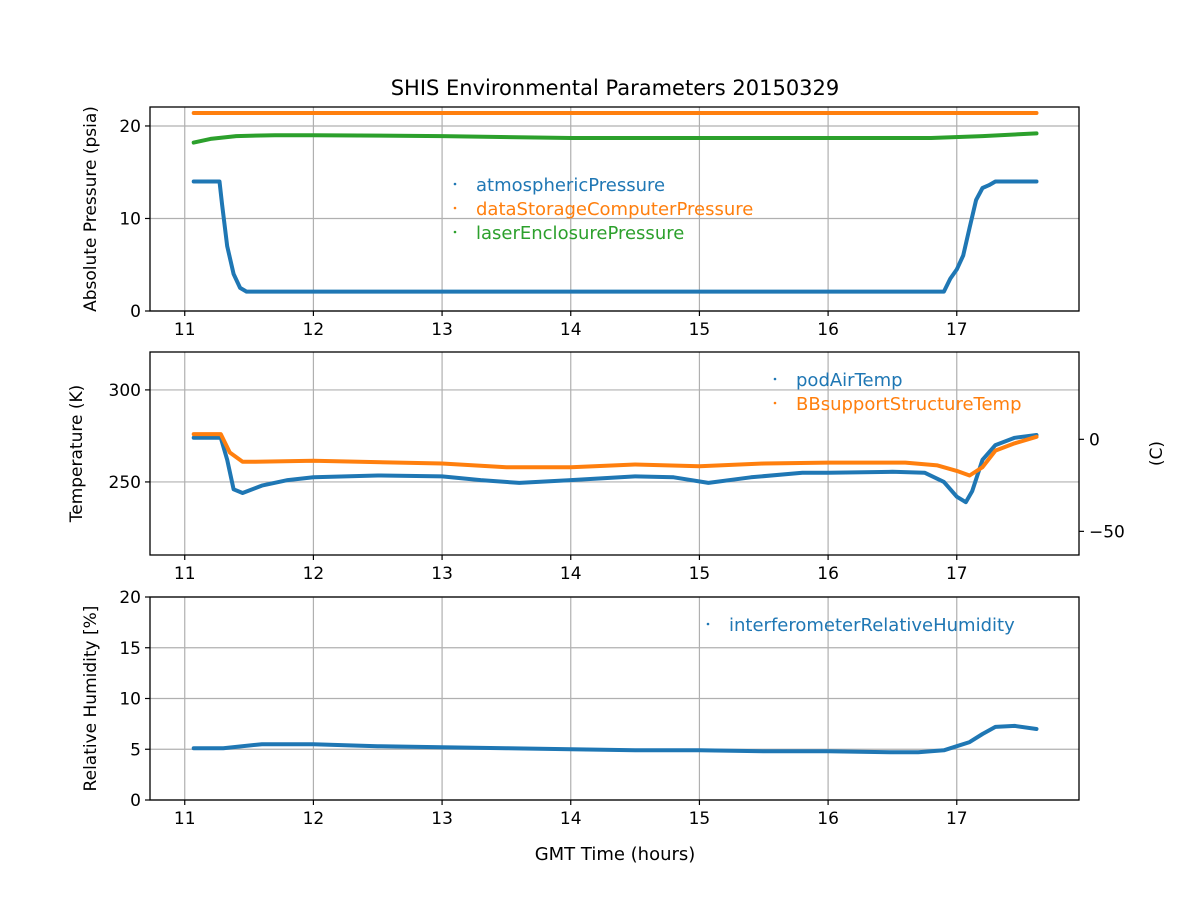 This screenshot has height=900, width=1200. Describe the element at coordinates (1094, 440) in the screenshot. I see `y-right-tick-label: 0` at that location.